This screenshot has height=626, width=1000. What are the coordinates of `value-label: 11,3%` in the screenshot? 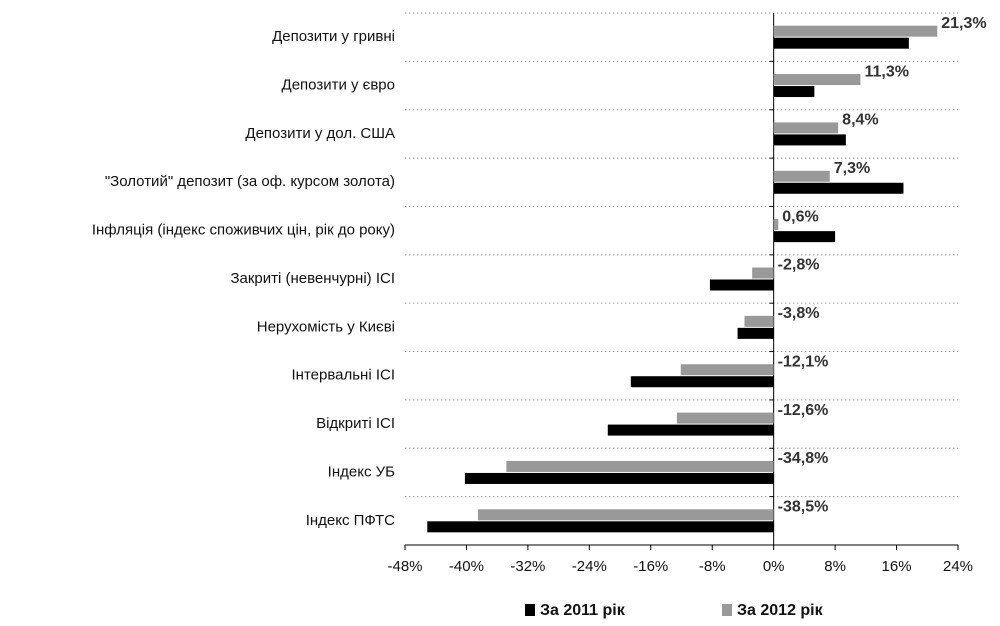 It's located at (886, 71).